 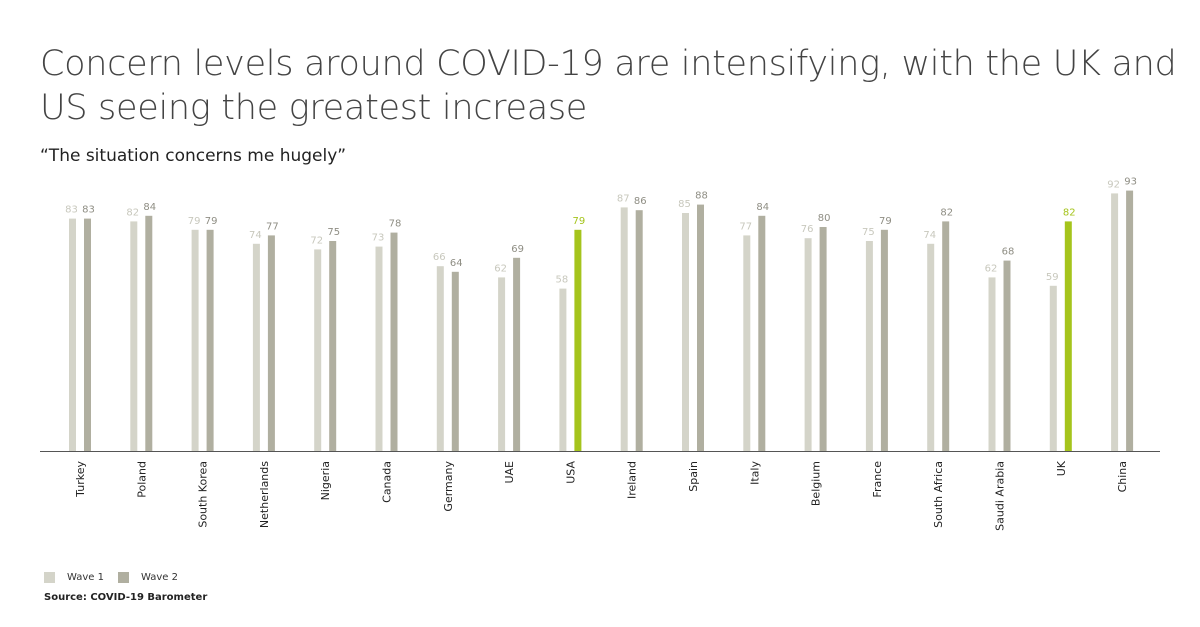 I want to click on bar-canada-wave1, so click(x=379, y=348).